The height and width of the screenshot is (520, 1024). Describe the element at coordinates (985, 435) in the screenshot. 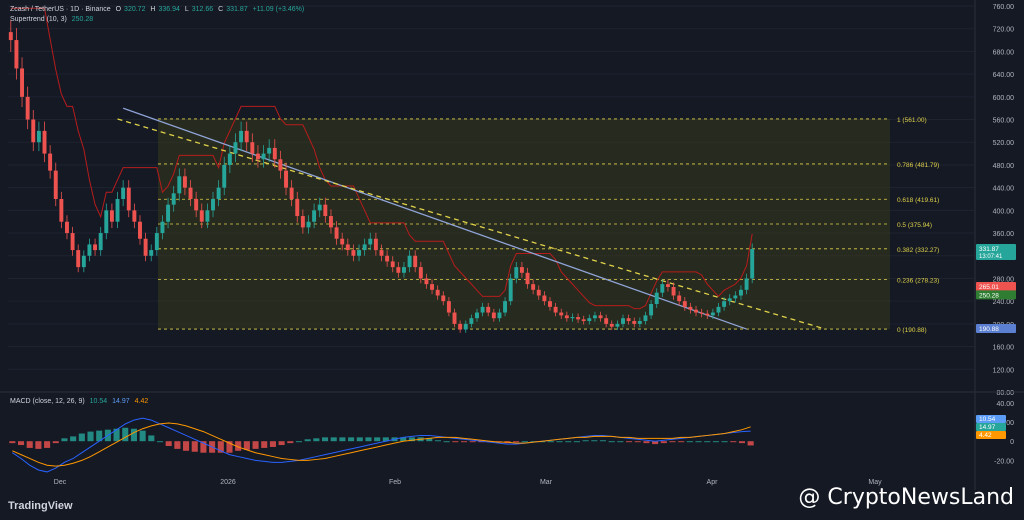

I see `macd-value-tag-label: 4.42` at that location.